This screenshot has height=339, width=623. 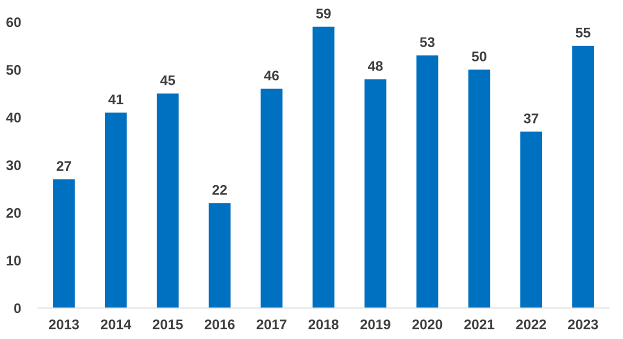 What do you see at coordinates (427, 324) in the screenshot?
I see `x-tick-label: 2020` at bounding box center [427, 324].